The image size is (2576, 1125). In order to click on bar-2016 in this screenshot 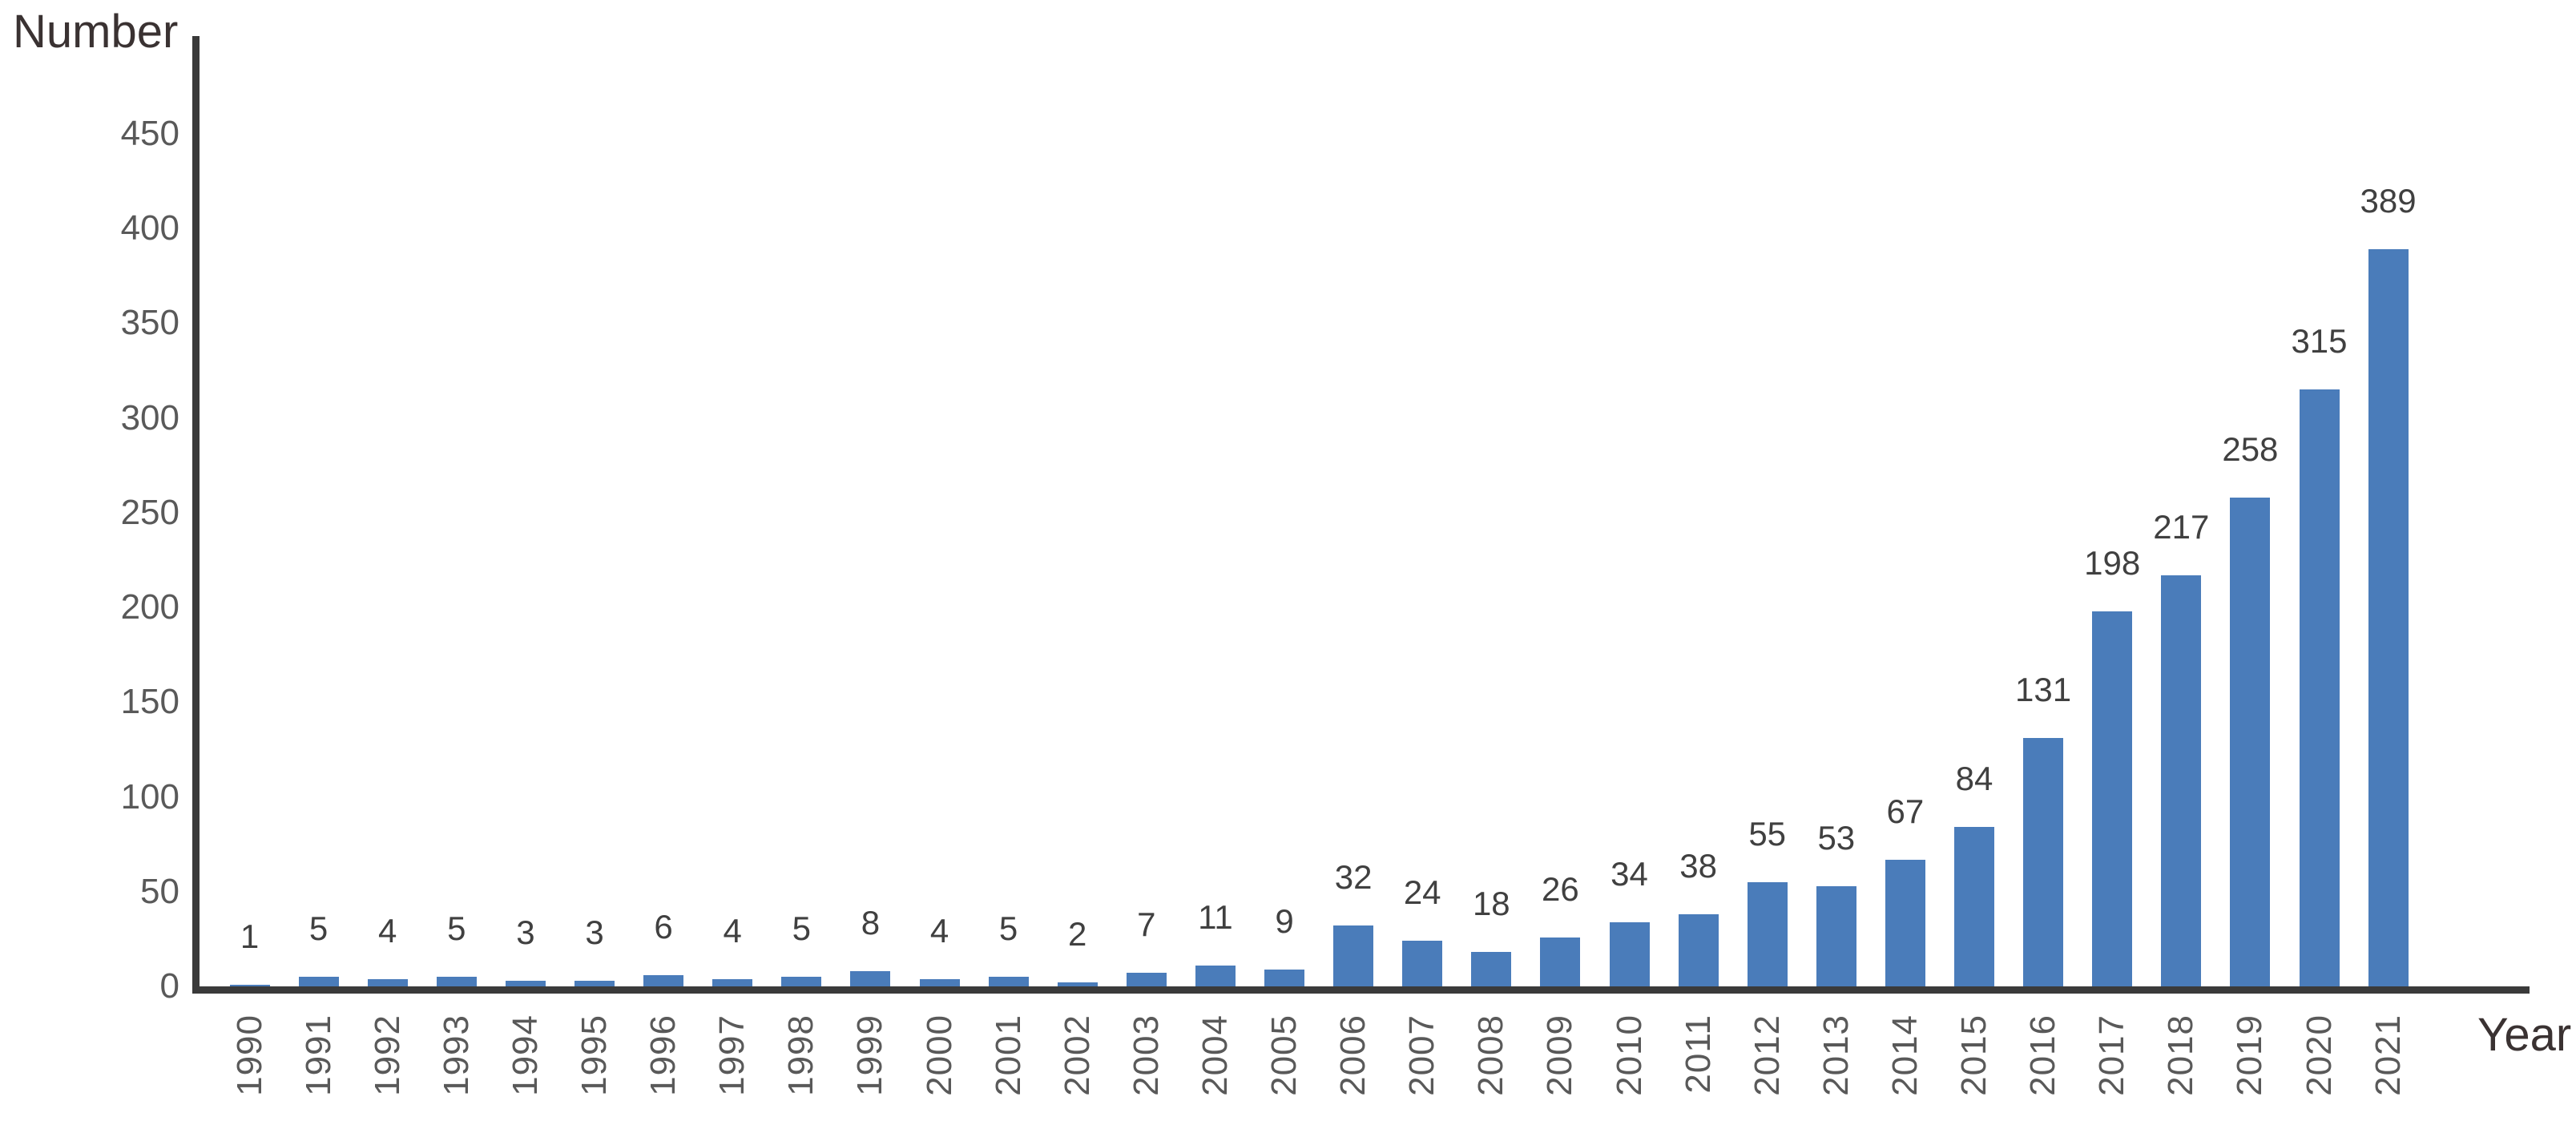, I will do `click(2043, 862)`.